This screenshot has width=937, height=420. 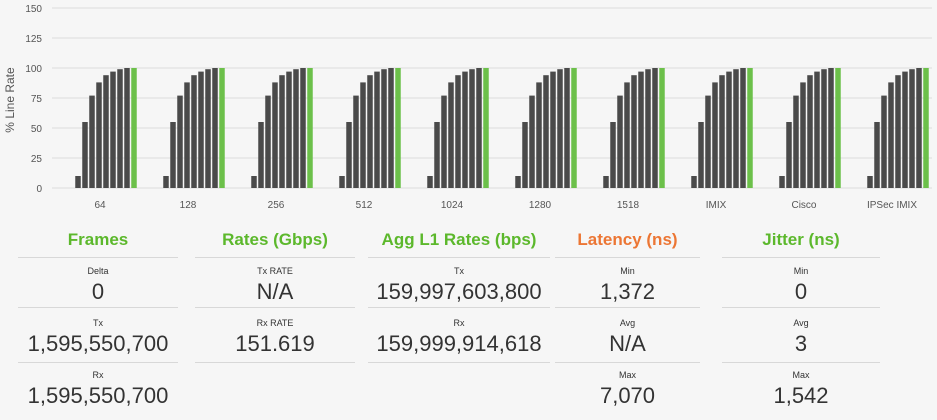 I want to click on jitter-min-label: Min, so click(x=801, y=271).